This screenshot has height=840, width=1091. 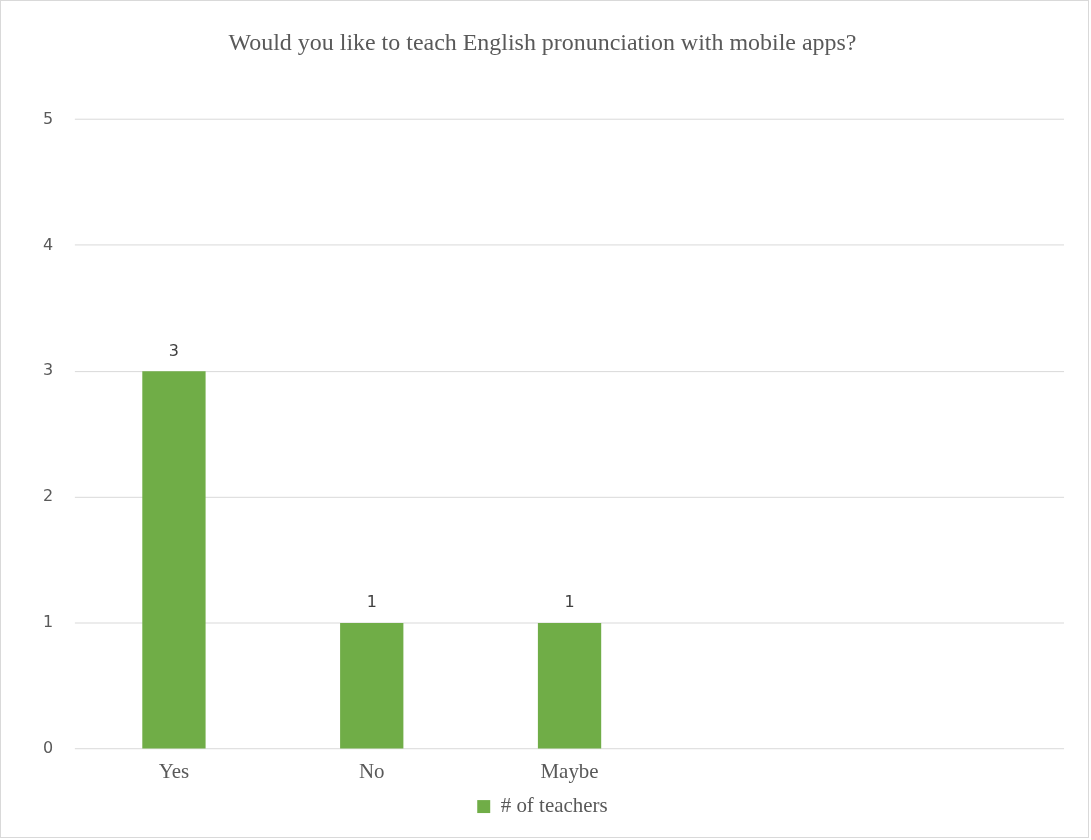 What do you see at coordinates (569, 771) in the screenshot?
I see `x-tick-label: Maybe` at bounding box center [569, 771].